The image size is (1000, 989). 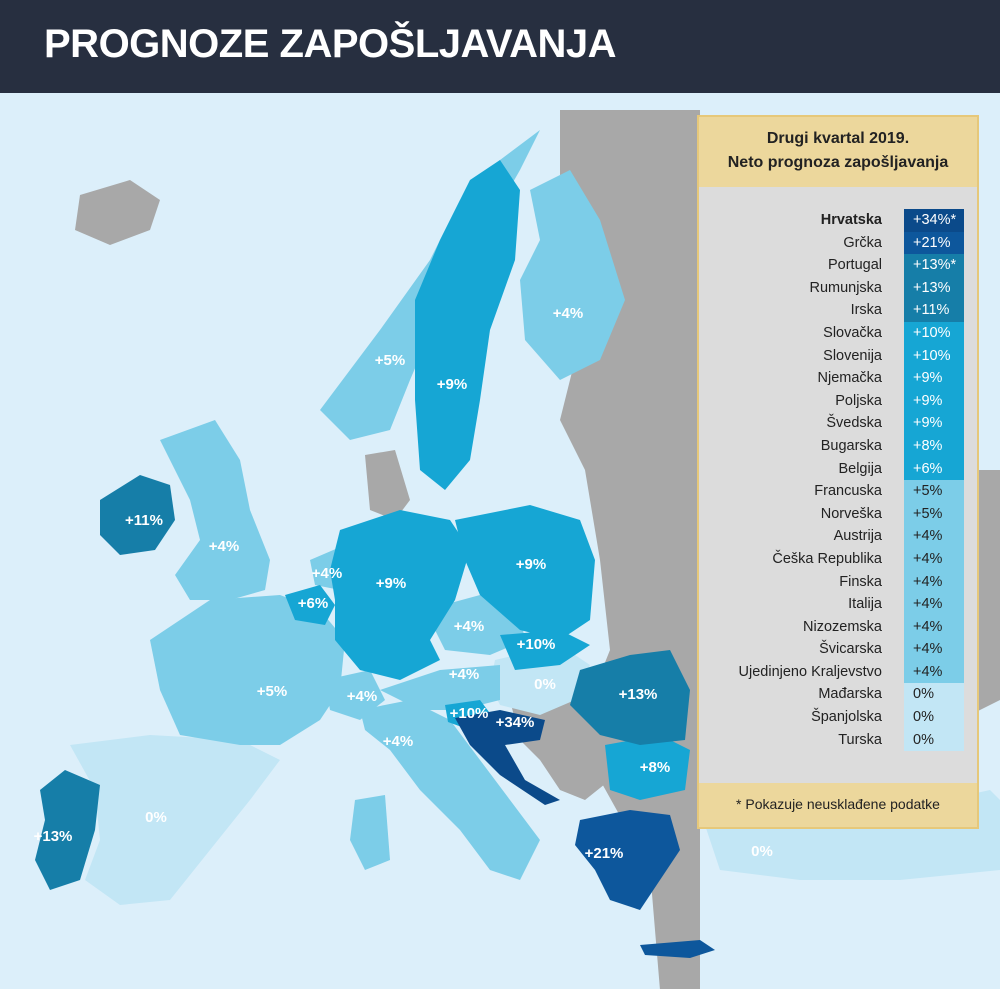 I want to click on legend-country-name: Bugarska, so click(x=851, y=445).